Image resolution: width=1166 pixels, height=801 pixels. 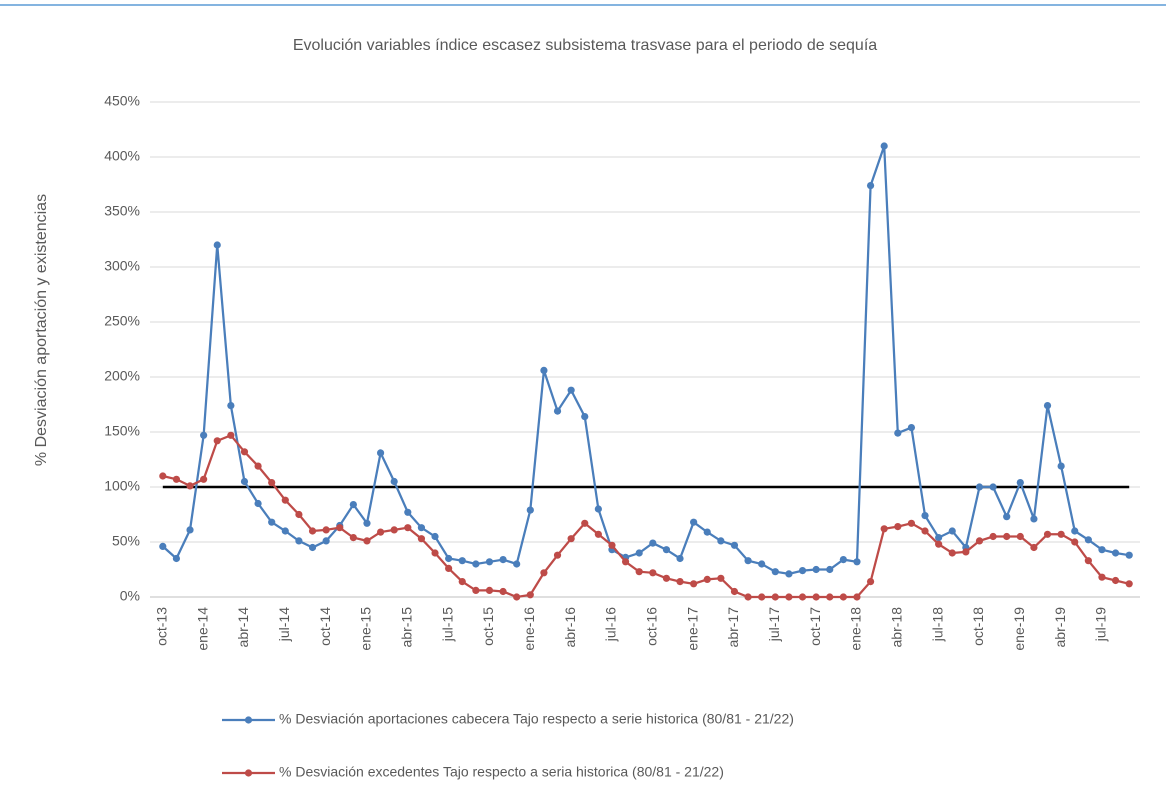 I want to click on x-tick-label: ene-18, so click(x=856, y=629).